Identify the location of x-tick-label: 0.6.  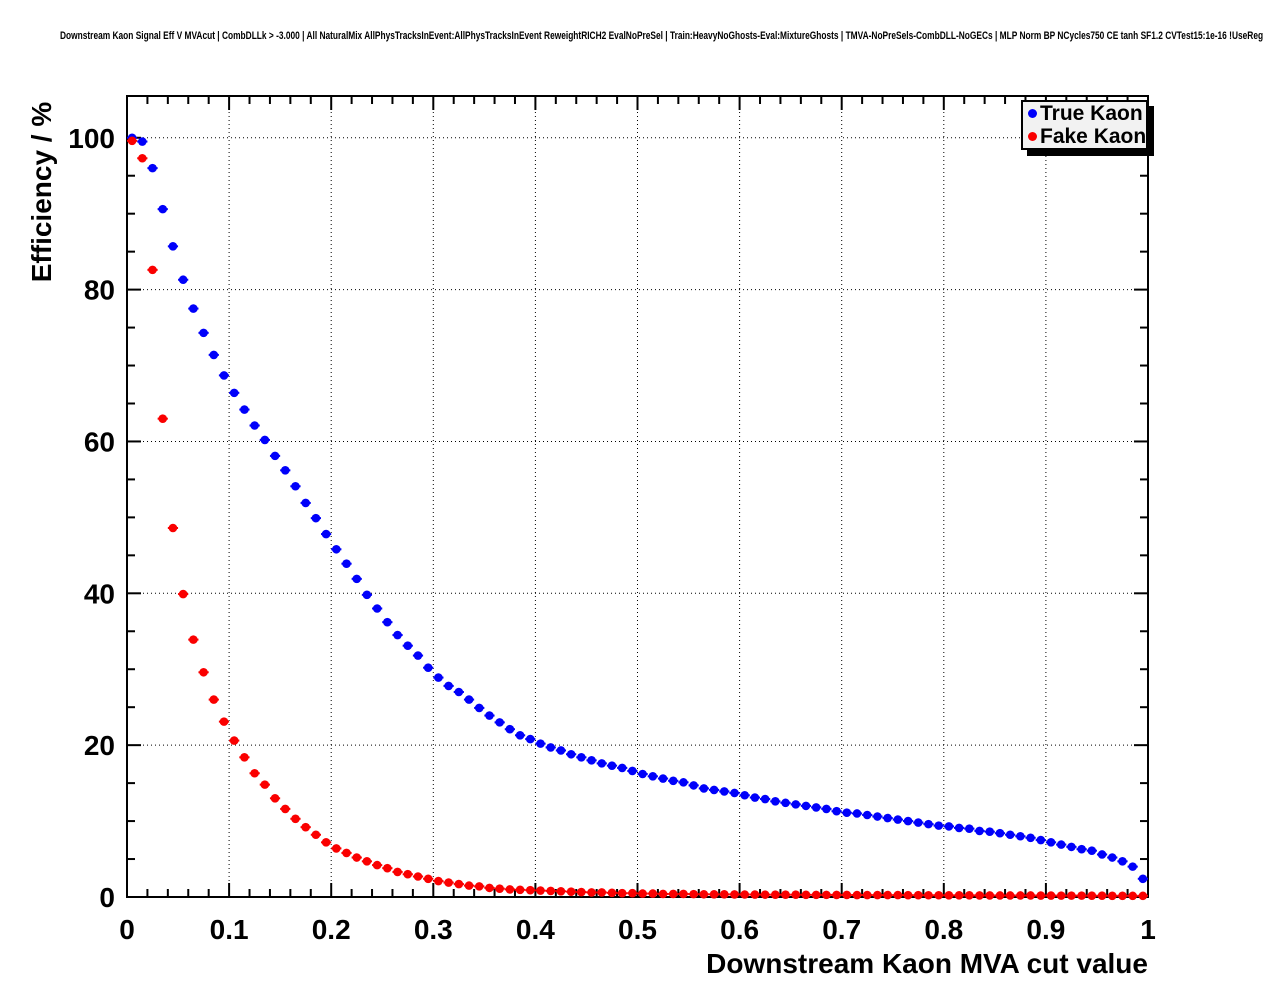
(739, 929).